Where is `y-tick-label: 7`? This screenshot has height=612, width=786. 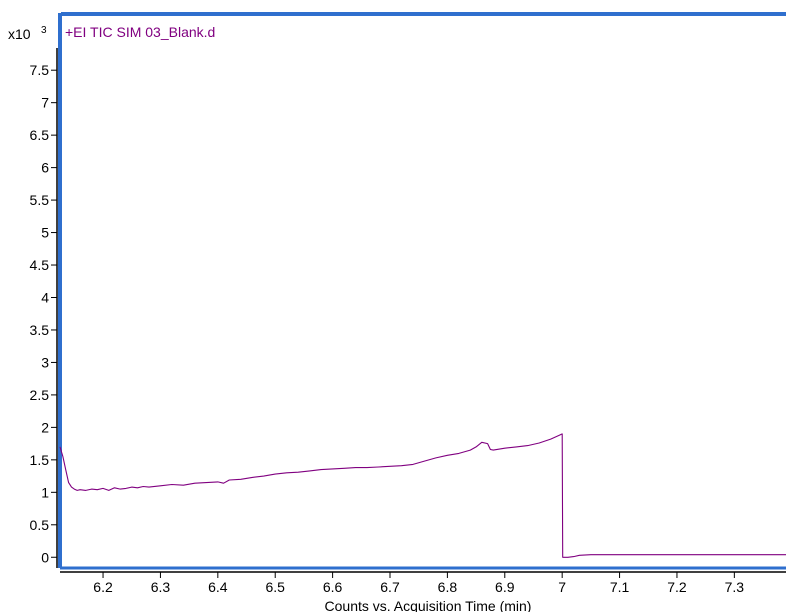
y-tick-label: 7 is located at coordinates (45, 103).